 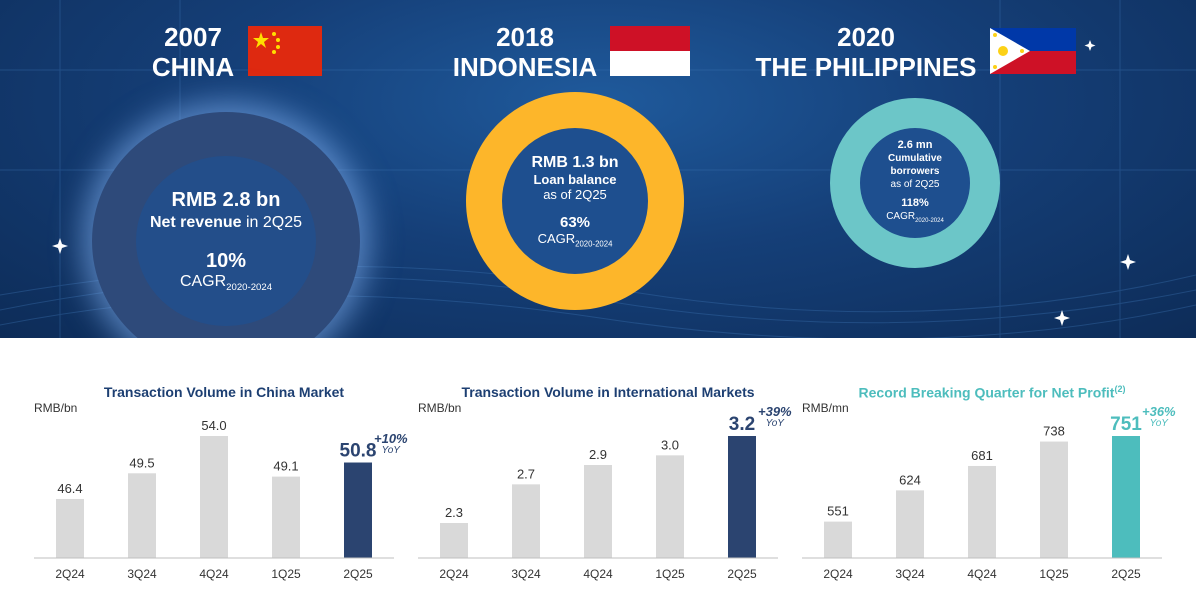 I want to click on data-label-4q24: 681, so click(x=982, y=455).